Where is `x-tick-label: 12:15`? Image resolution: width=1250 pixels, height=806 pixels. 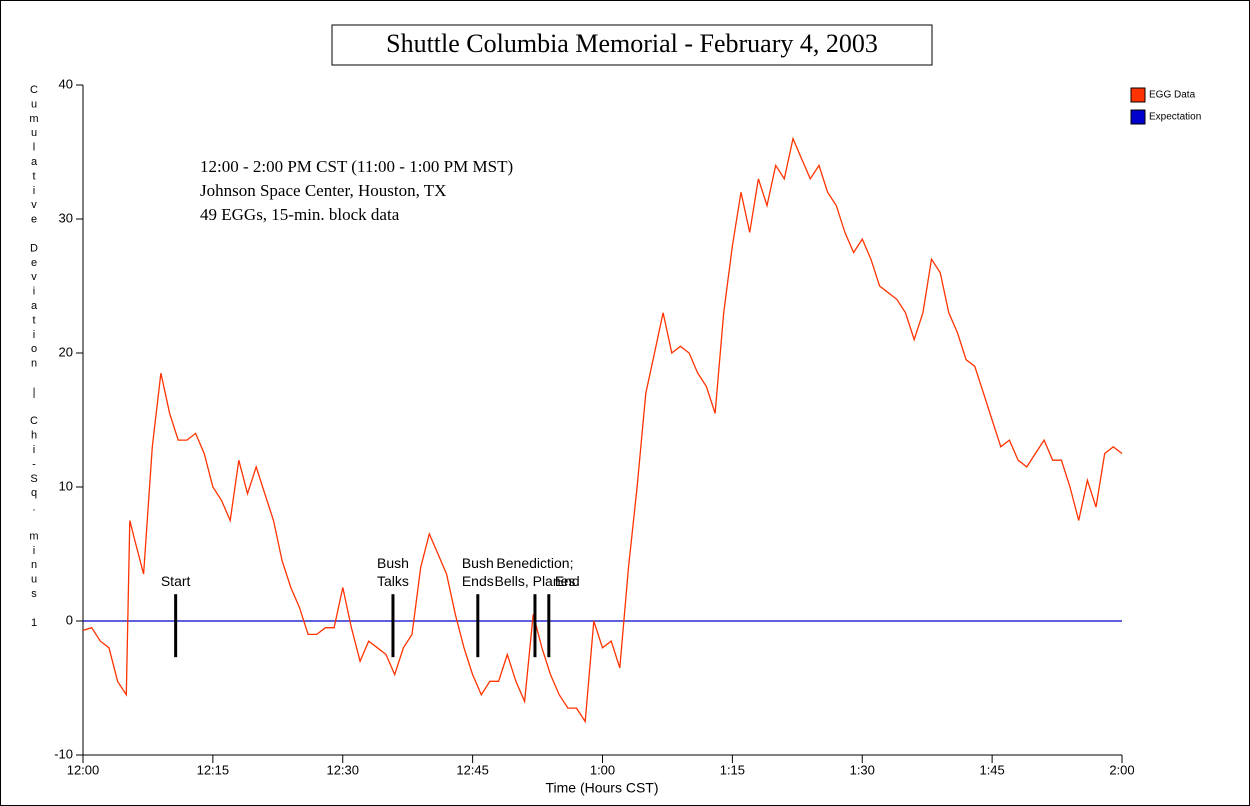 x-tick-label: 12:15 is located at coordinates (213, 769).